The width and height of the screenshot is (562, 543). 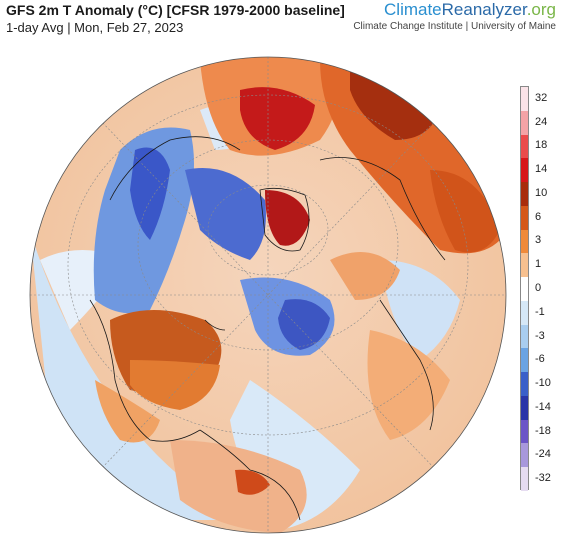 What do you see at coordinates (541, 169) in the screenshot?
I see `legend-label: 14` at bounding box center [541, 169].